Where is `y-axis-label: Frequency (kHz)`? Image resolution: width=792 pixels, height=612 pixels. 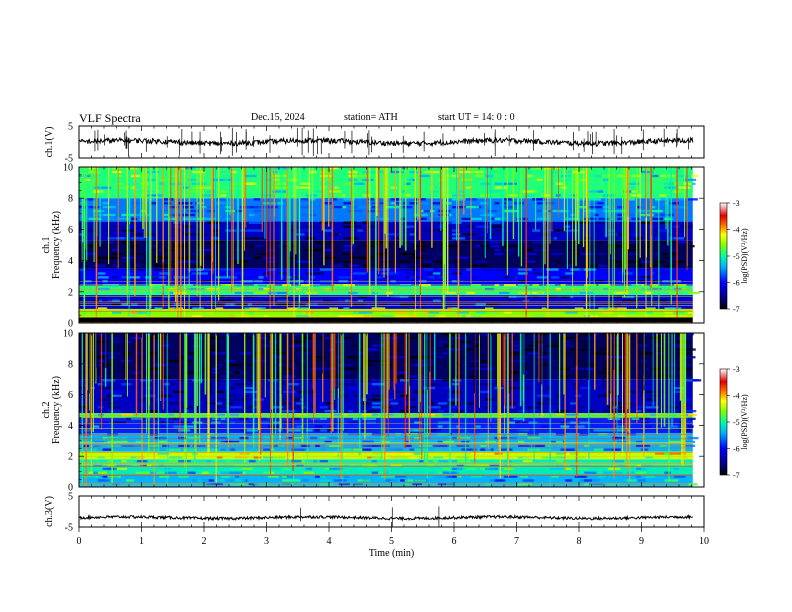
y-axis-label: Frequency (kHz) is located at coordinates (56, 410).